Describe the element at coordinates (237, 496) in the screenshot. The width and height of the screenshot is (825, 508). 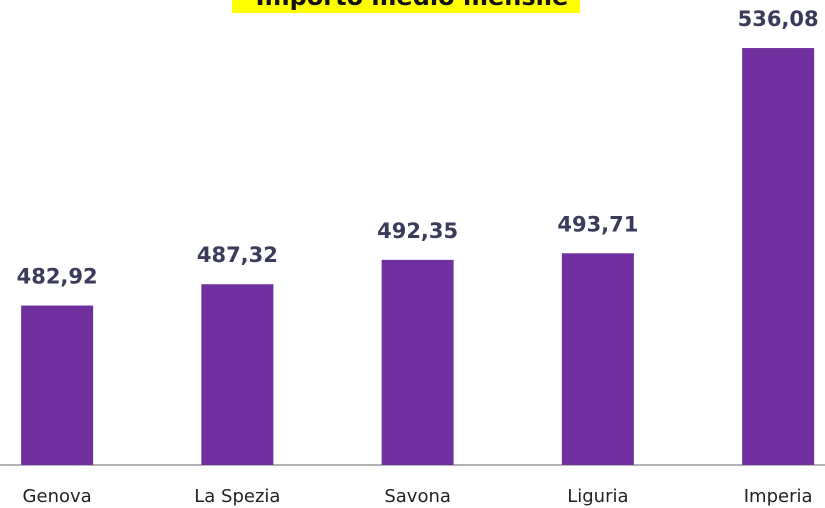
I see `x-tick-label: La Spezia` at that location.